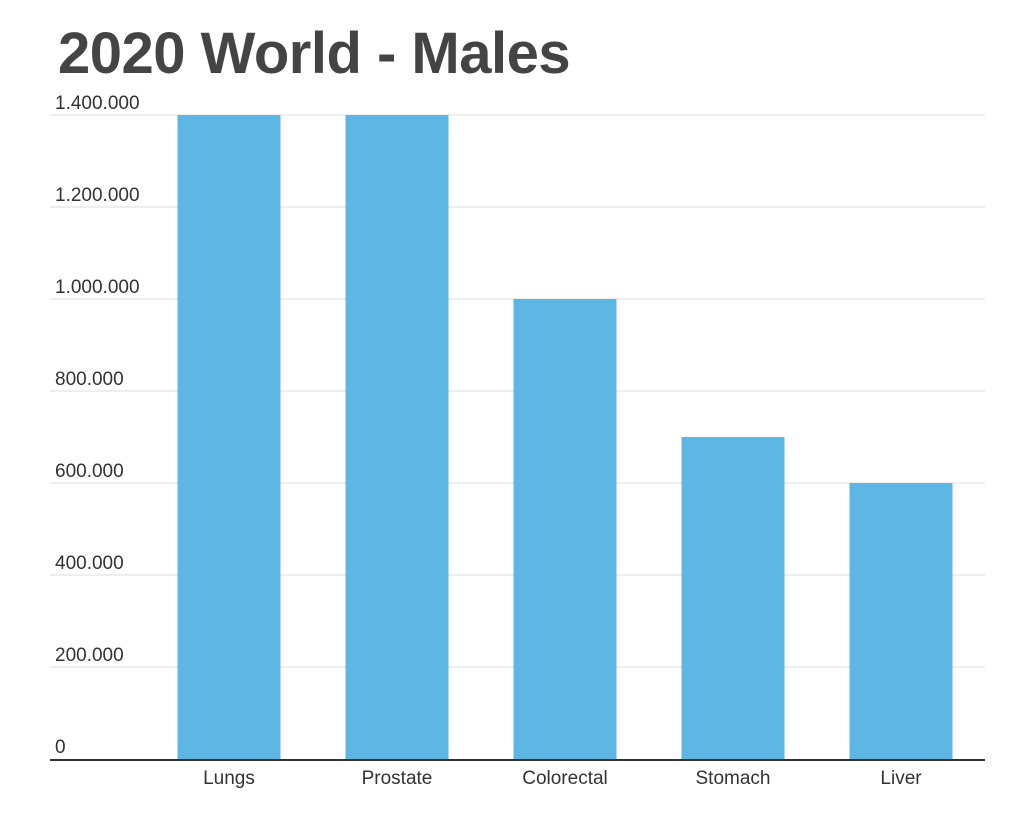 The width and height of the screenshot is (1024, 828). I want to click on x-tick-label: Lungs, so click(229, 778).